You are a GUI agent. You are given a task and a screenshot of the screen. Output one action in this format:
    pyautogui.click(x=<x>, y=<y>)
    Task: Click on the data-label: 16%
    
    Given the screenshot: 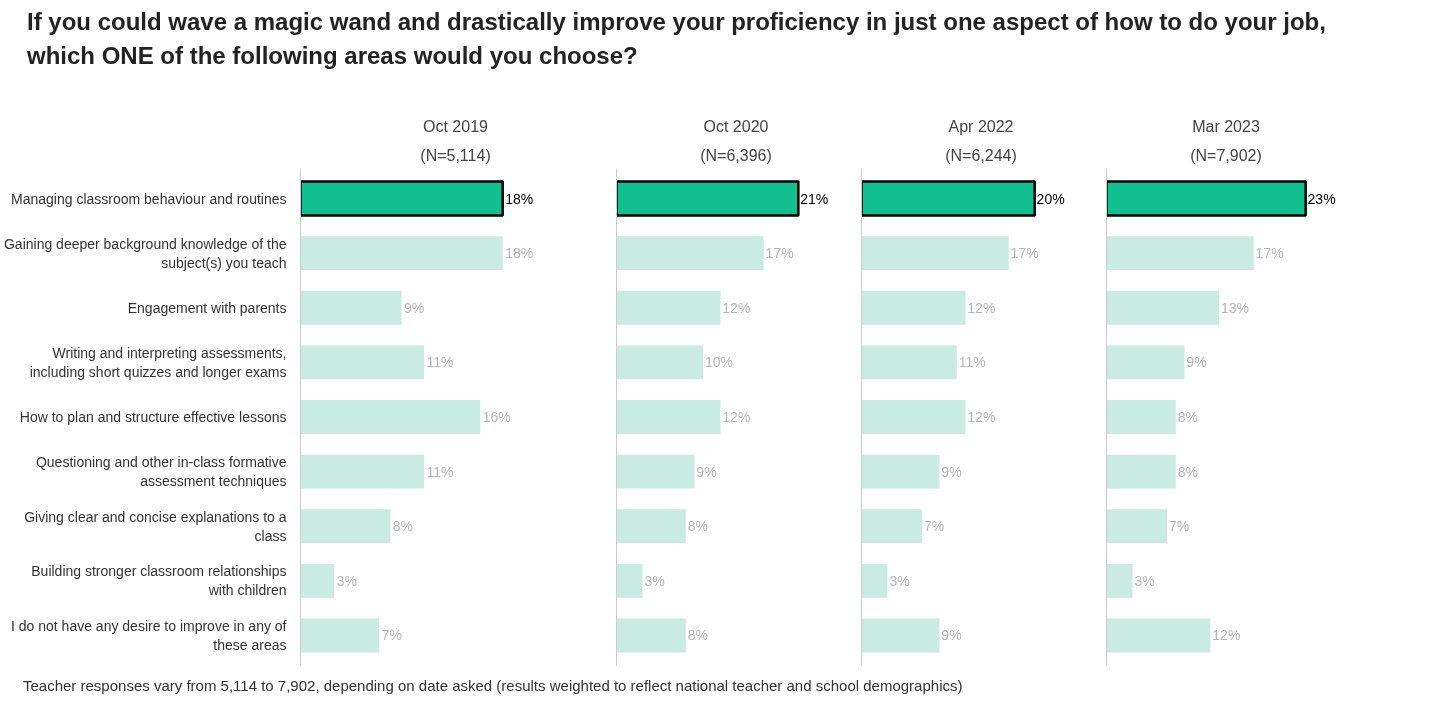 What is the action you would take?
    pyautogui.click(x=496, y=417)
    